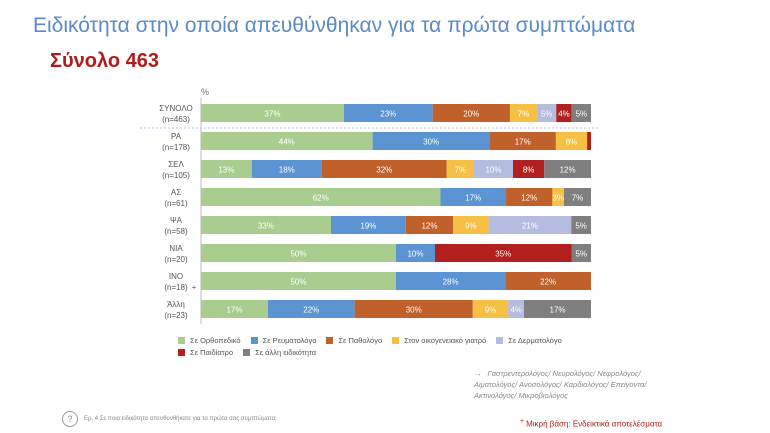 Image resolution: width=770 pixels, height=433 pixels. What do you see at coordinates (176, 192) in the screenshot?
I see `category-label: ΑΣ` at bounding box center [176, 192].